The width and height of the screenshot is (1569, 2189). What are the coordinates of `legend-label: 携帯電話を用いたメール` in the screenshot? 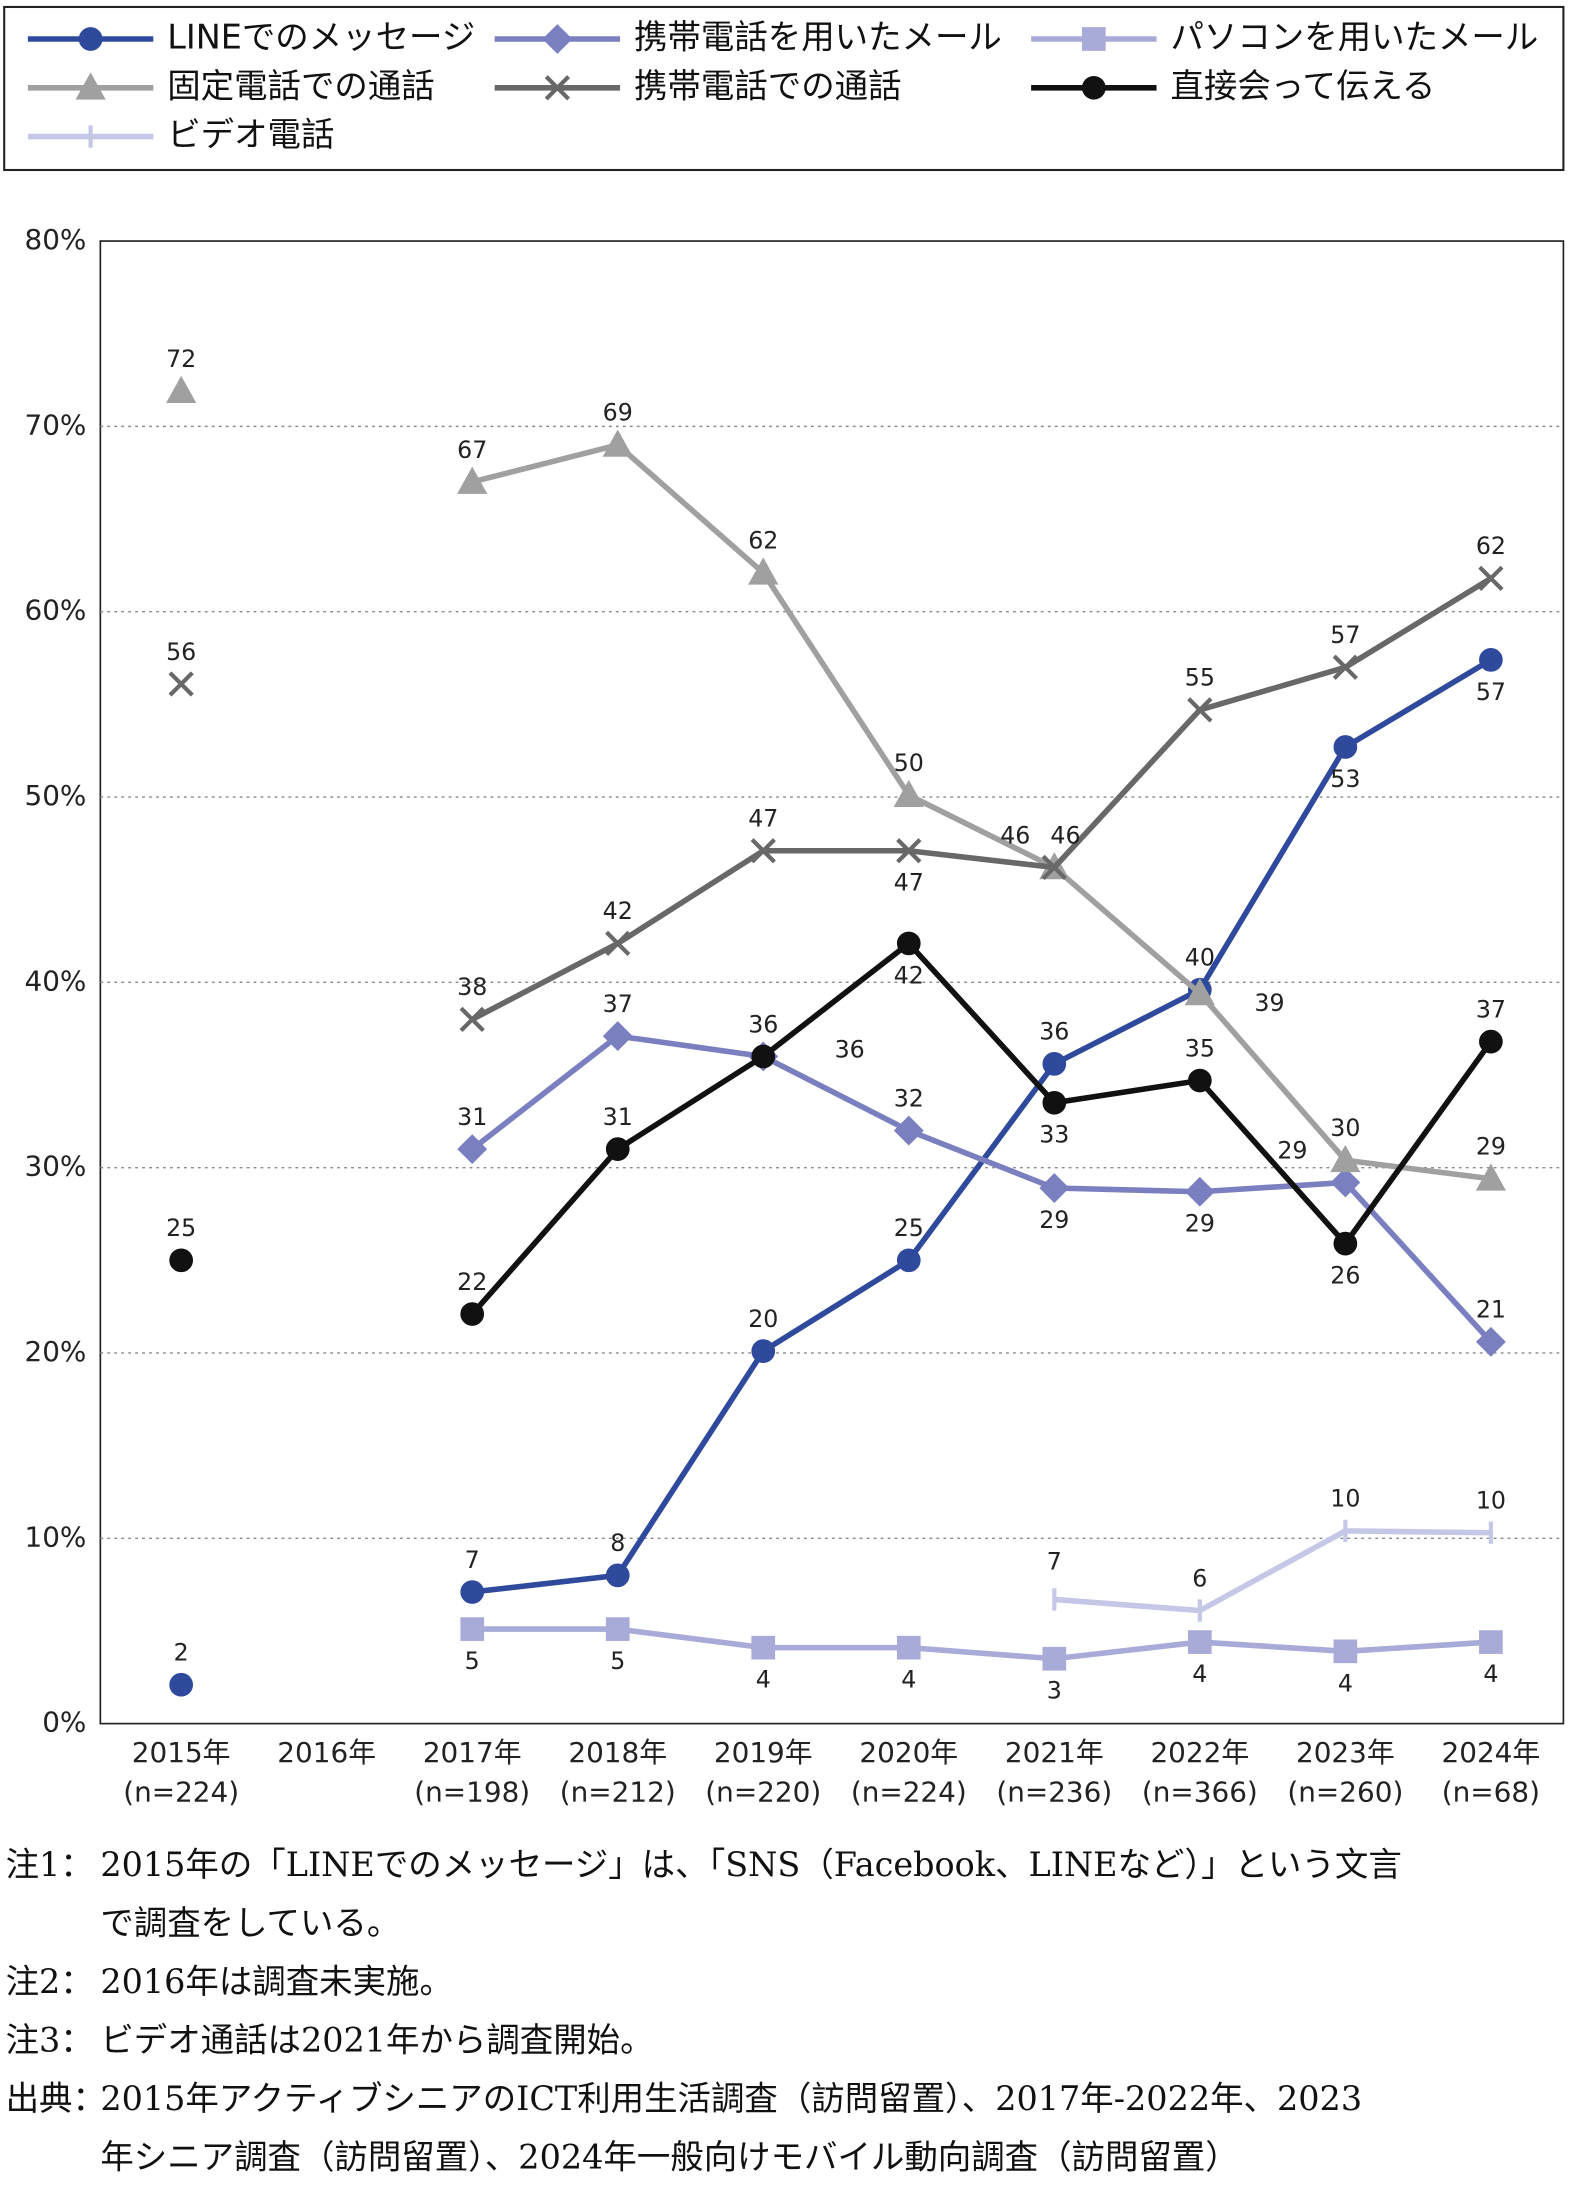 It's located at (818, 37).